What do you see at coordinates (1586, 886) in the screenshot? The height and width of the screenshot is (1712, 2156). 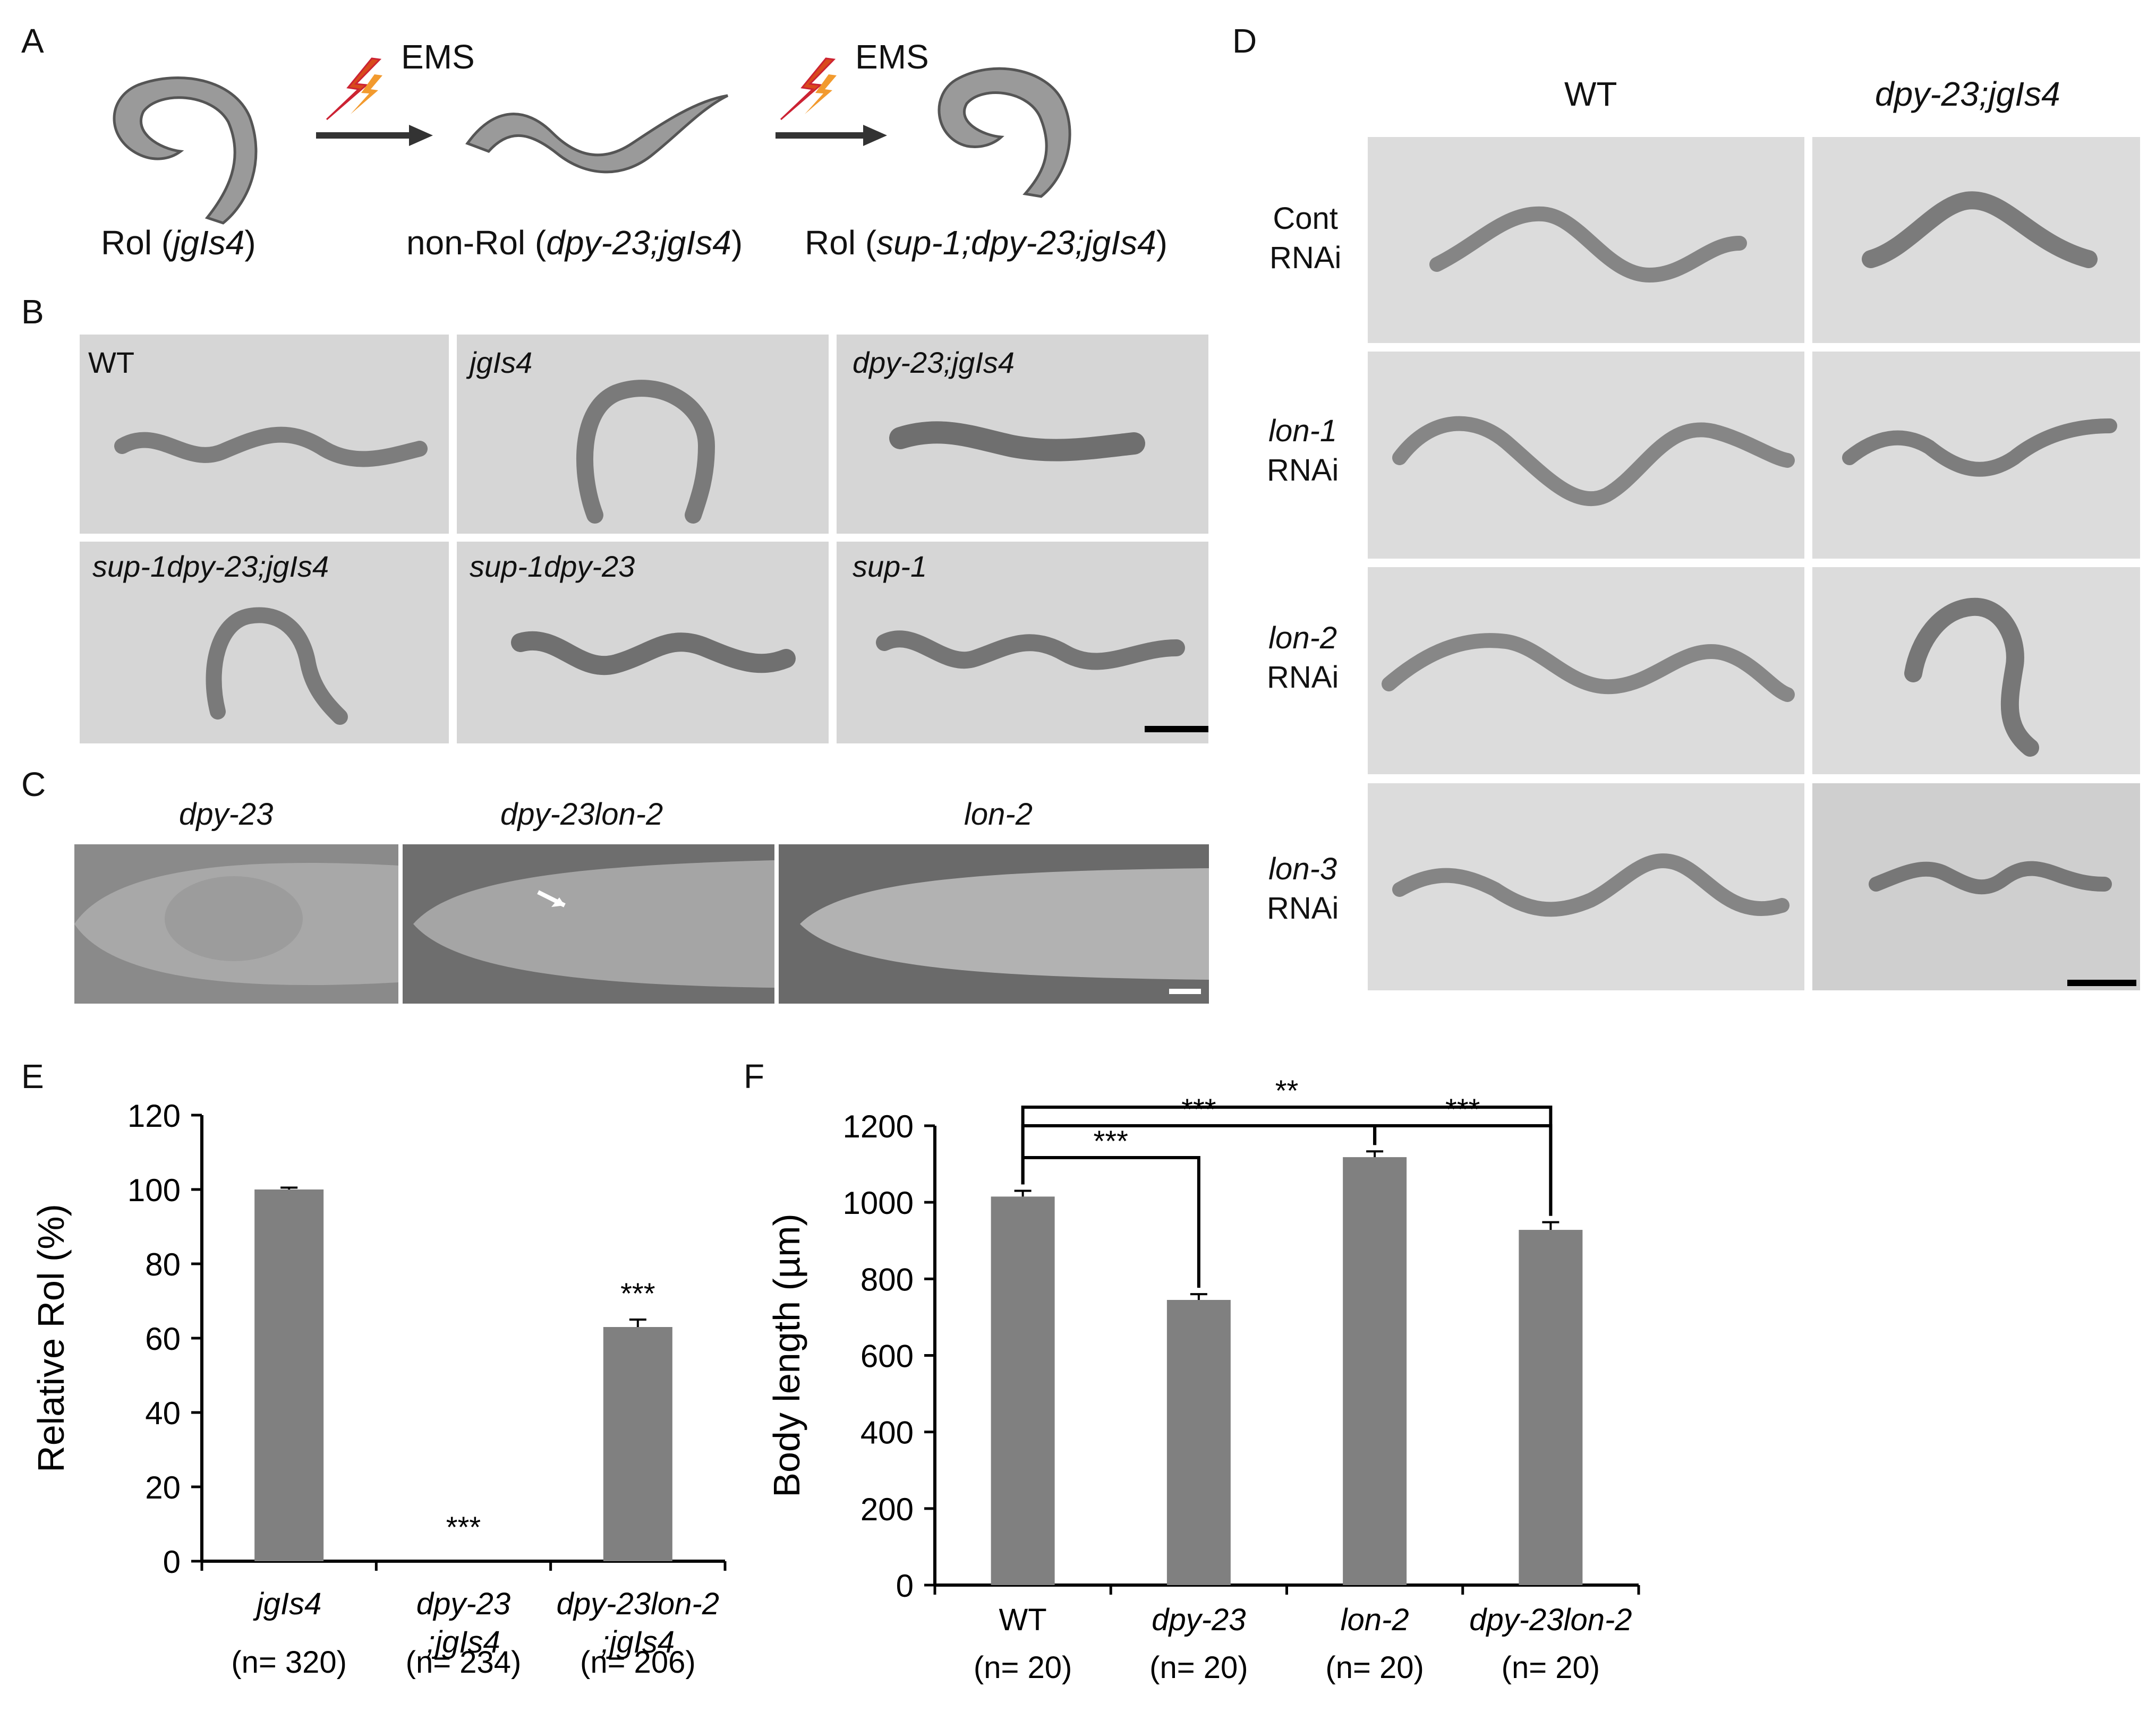 I see `rnai-wt-lon3` at bounding box center [1586, 886].